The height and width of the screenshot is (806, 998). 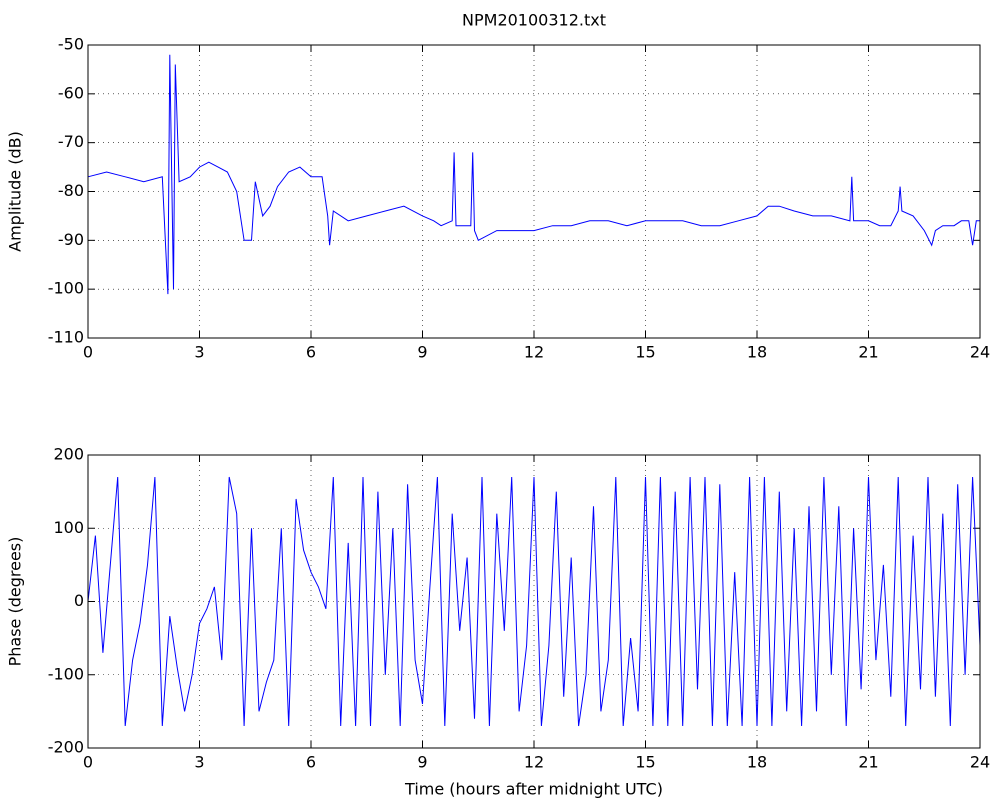 I want to click on y-tick-label: -90, so click(x=71, y=239).